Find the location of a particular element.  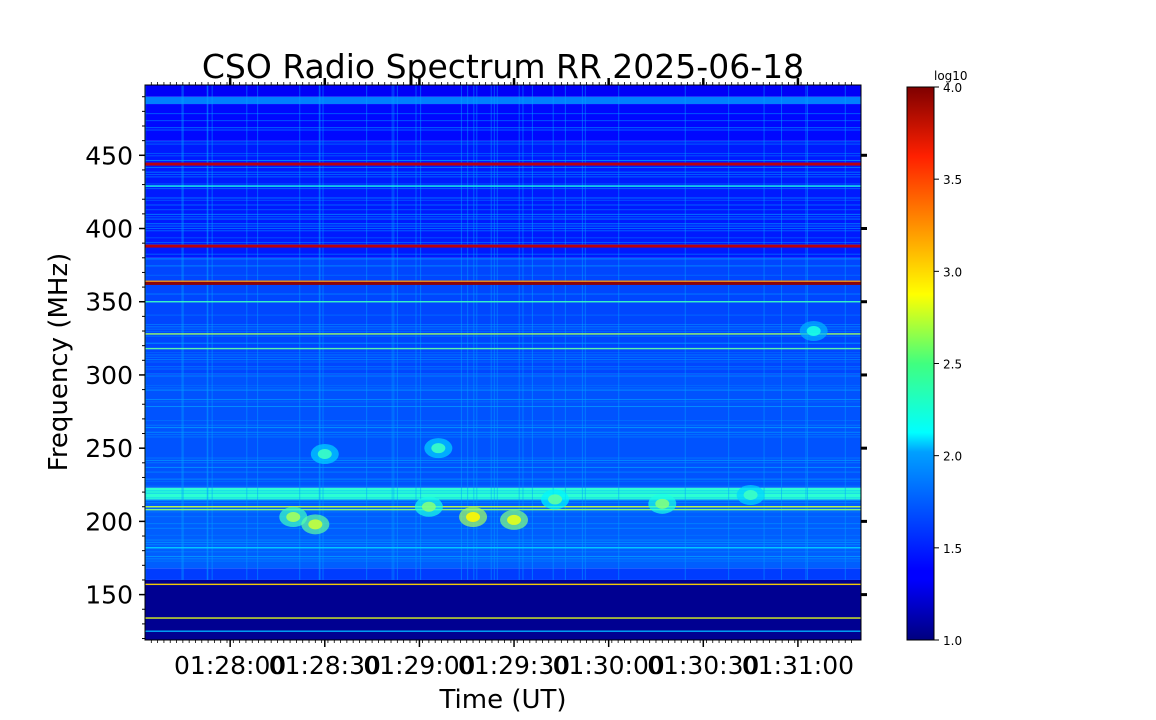

y-tick-label: 150 is located at coordinates (109, 595).